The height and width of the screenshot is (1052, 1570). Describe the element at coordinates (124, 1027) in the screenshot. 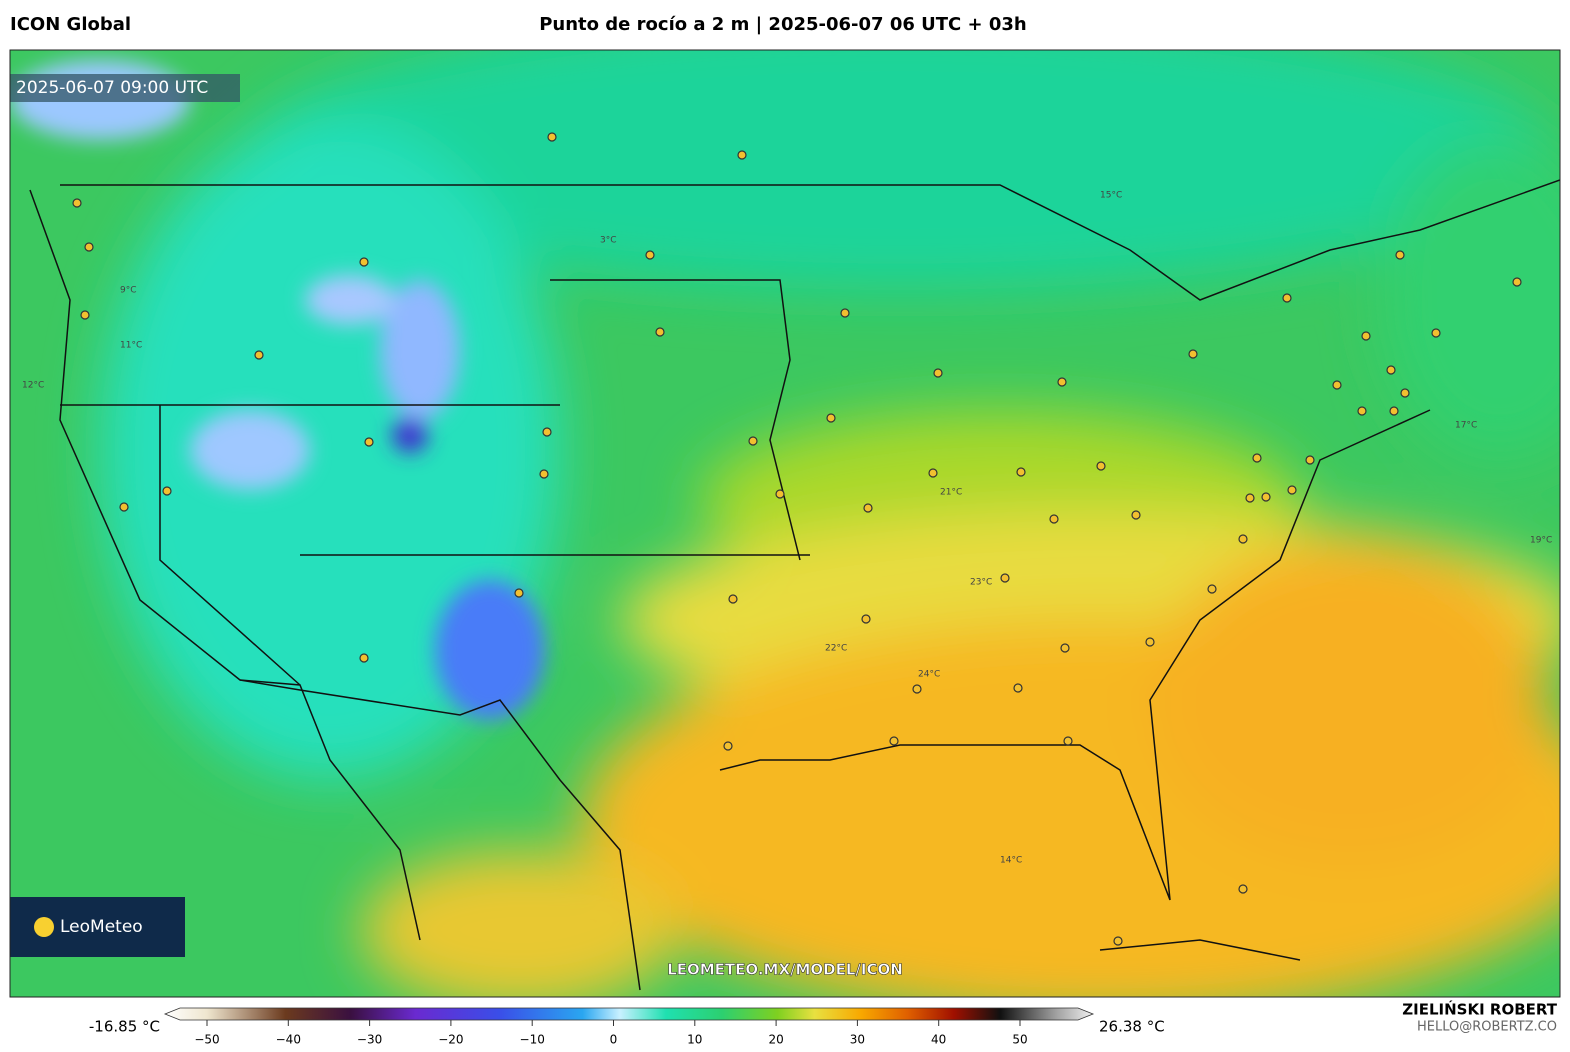

I see `min-label: -16.85 °C` at that location.